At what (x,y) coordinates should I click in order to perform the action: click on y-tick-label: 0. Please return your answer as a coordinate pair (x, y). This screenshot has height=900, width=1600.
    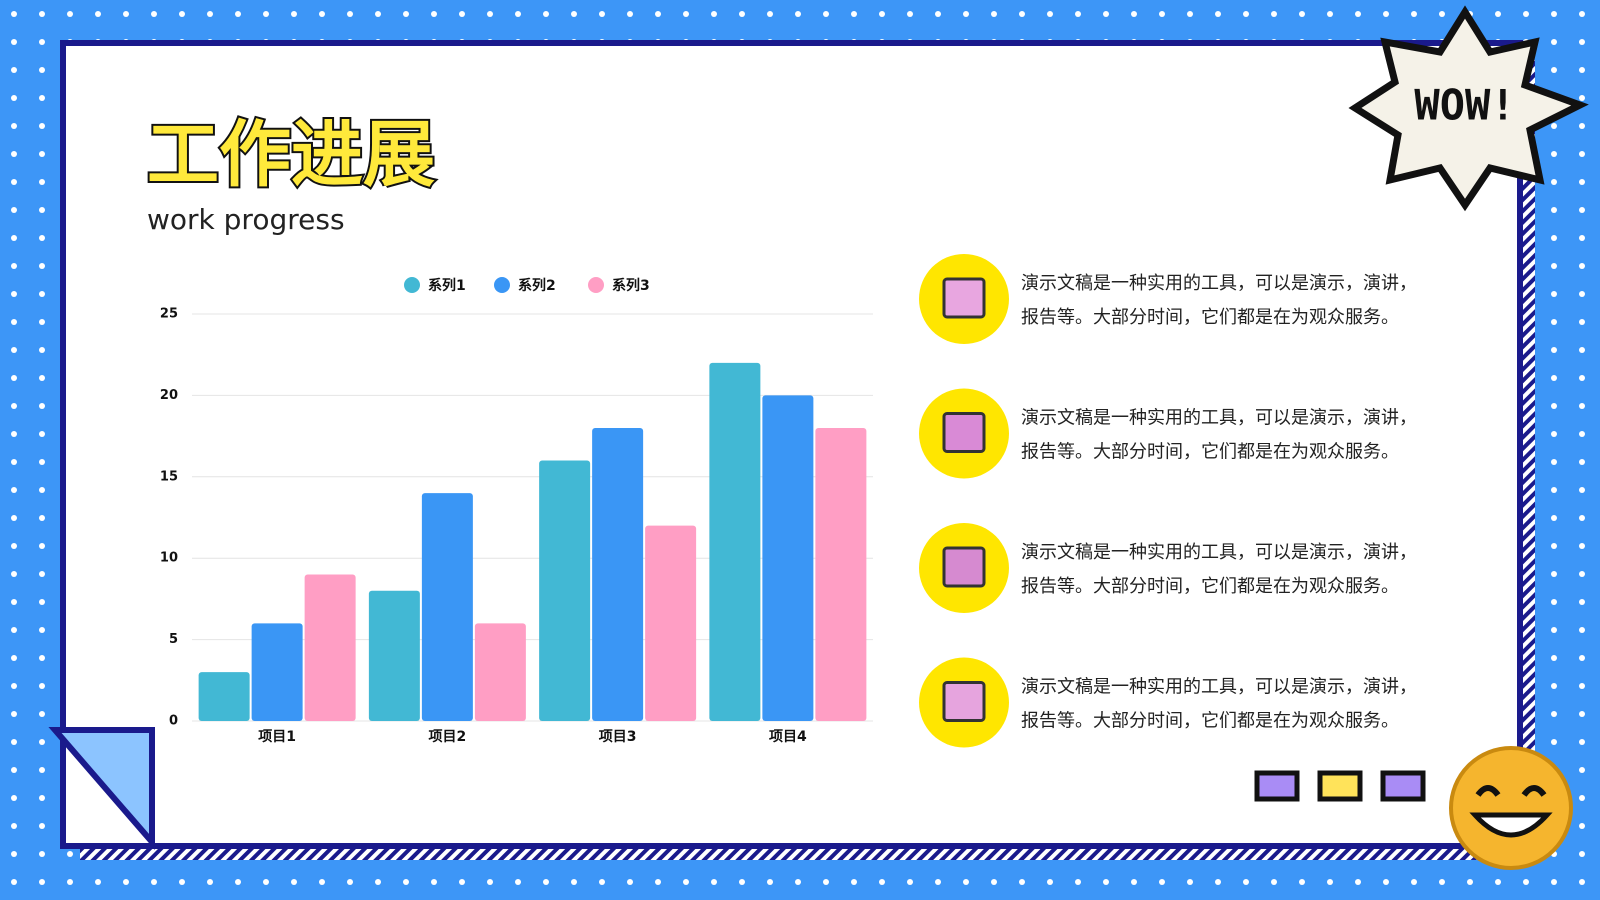
    Looking at the image, I should click on (173, 721).